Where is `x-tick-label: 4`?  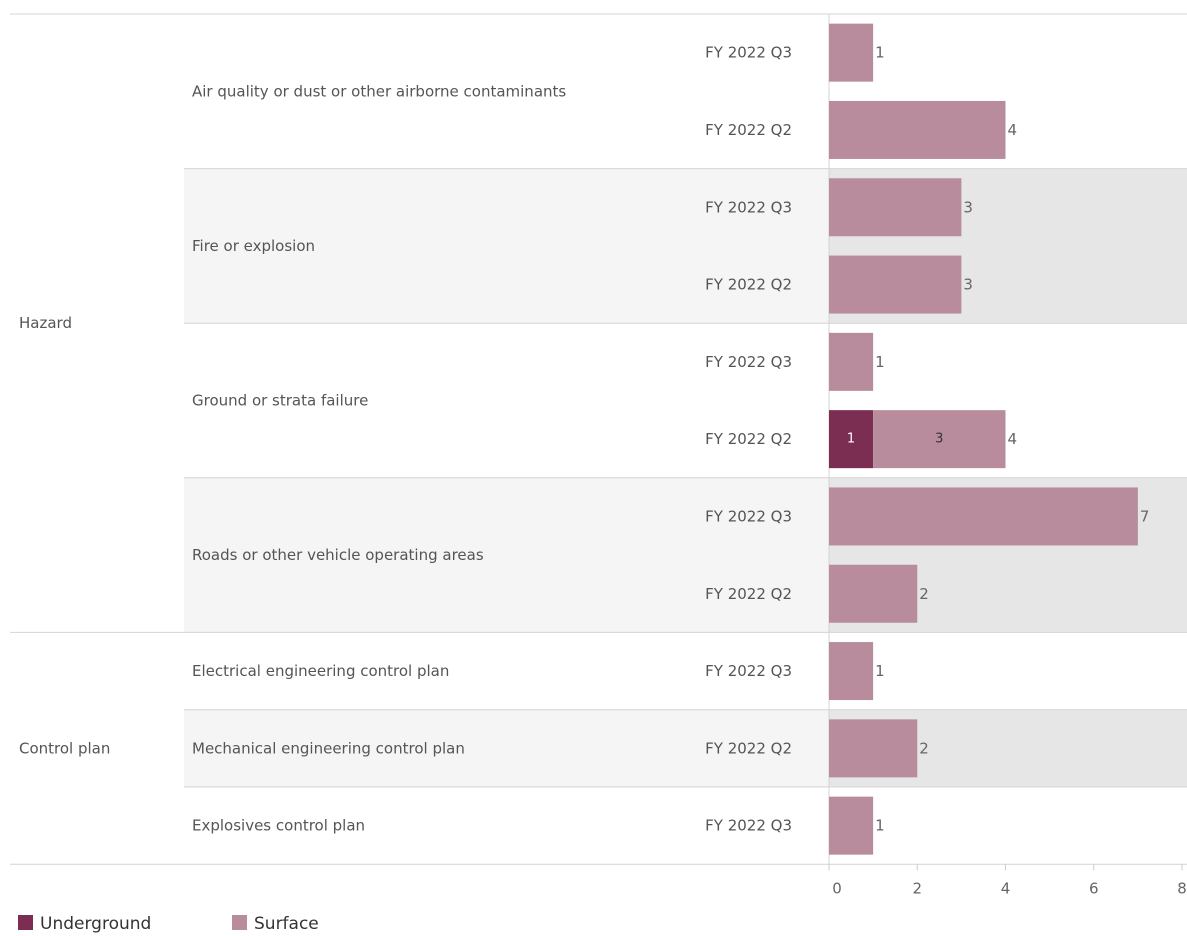
x-tick-label: 4 is located at coordinates (1006, 888).